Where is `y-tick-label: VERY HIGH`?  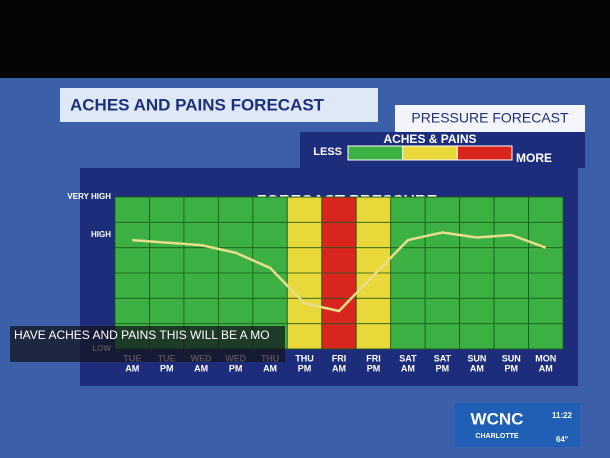
y-tick-label: VERY HIGH is located at coordinates (89, 196).